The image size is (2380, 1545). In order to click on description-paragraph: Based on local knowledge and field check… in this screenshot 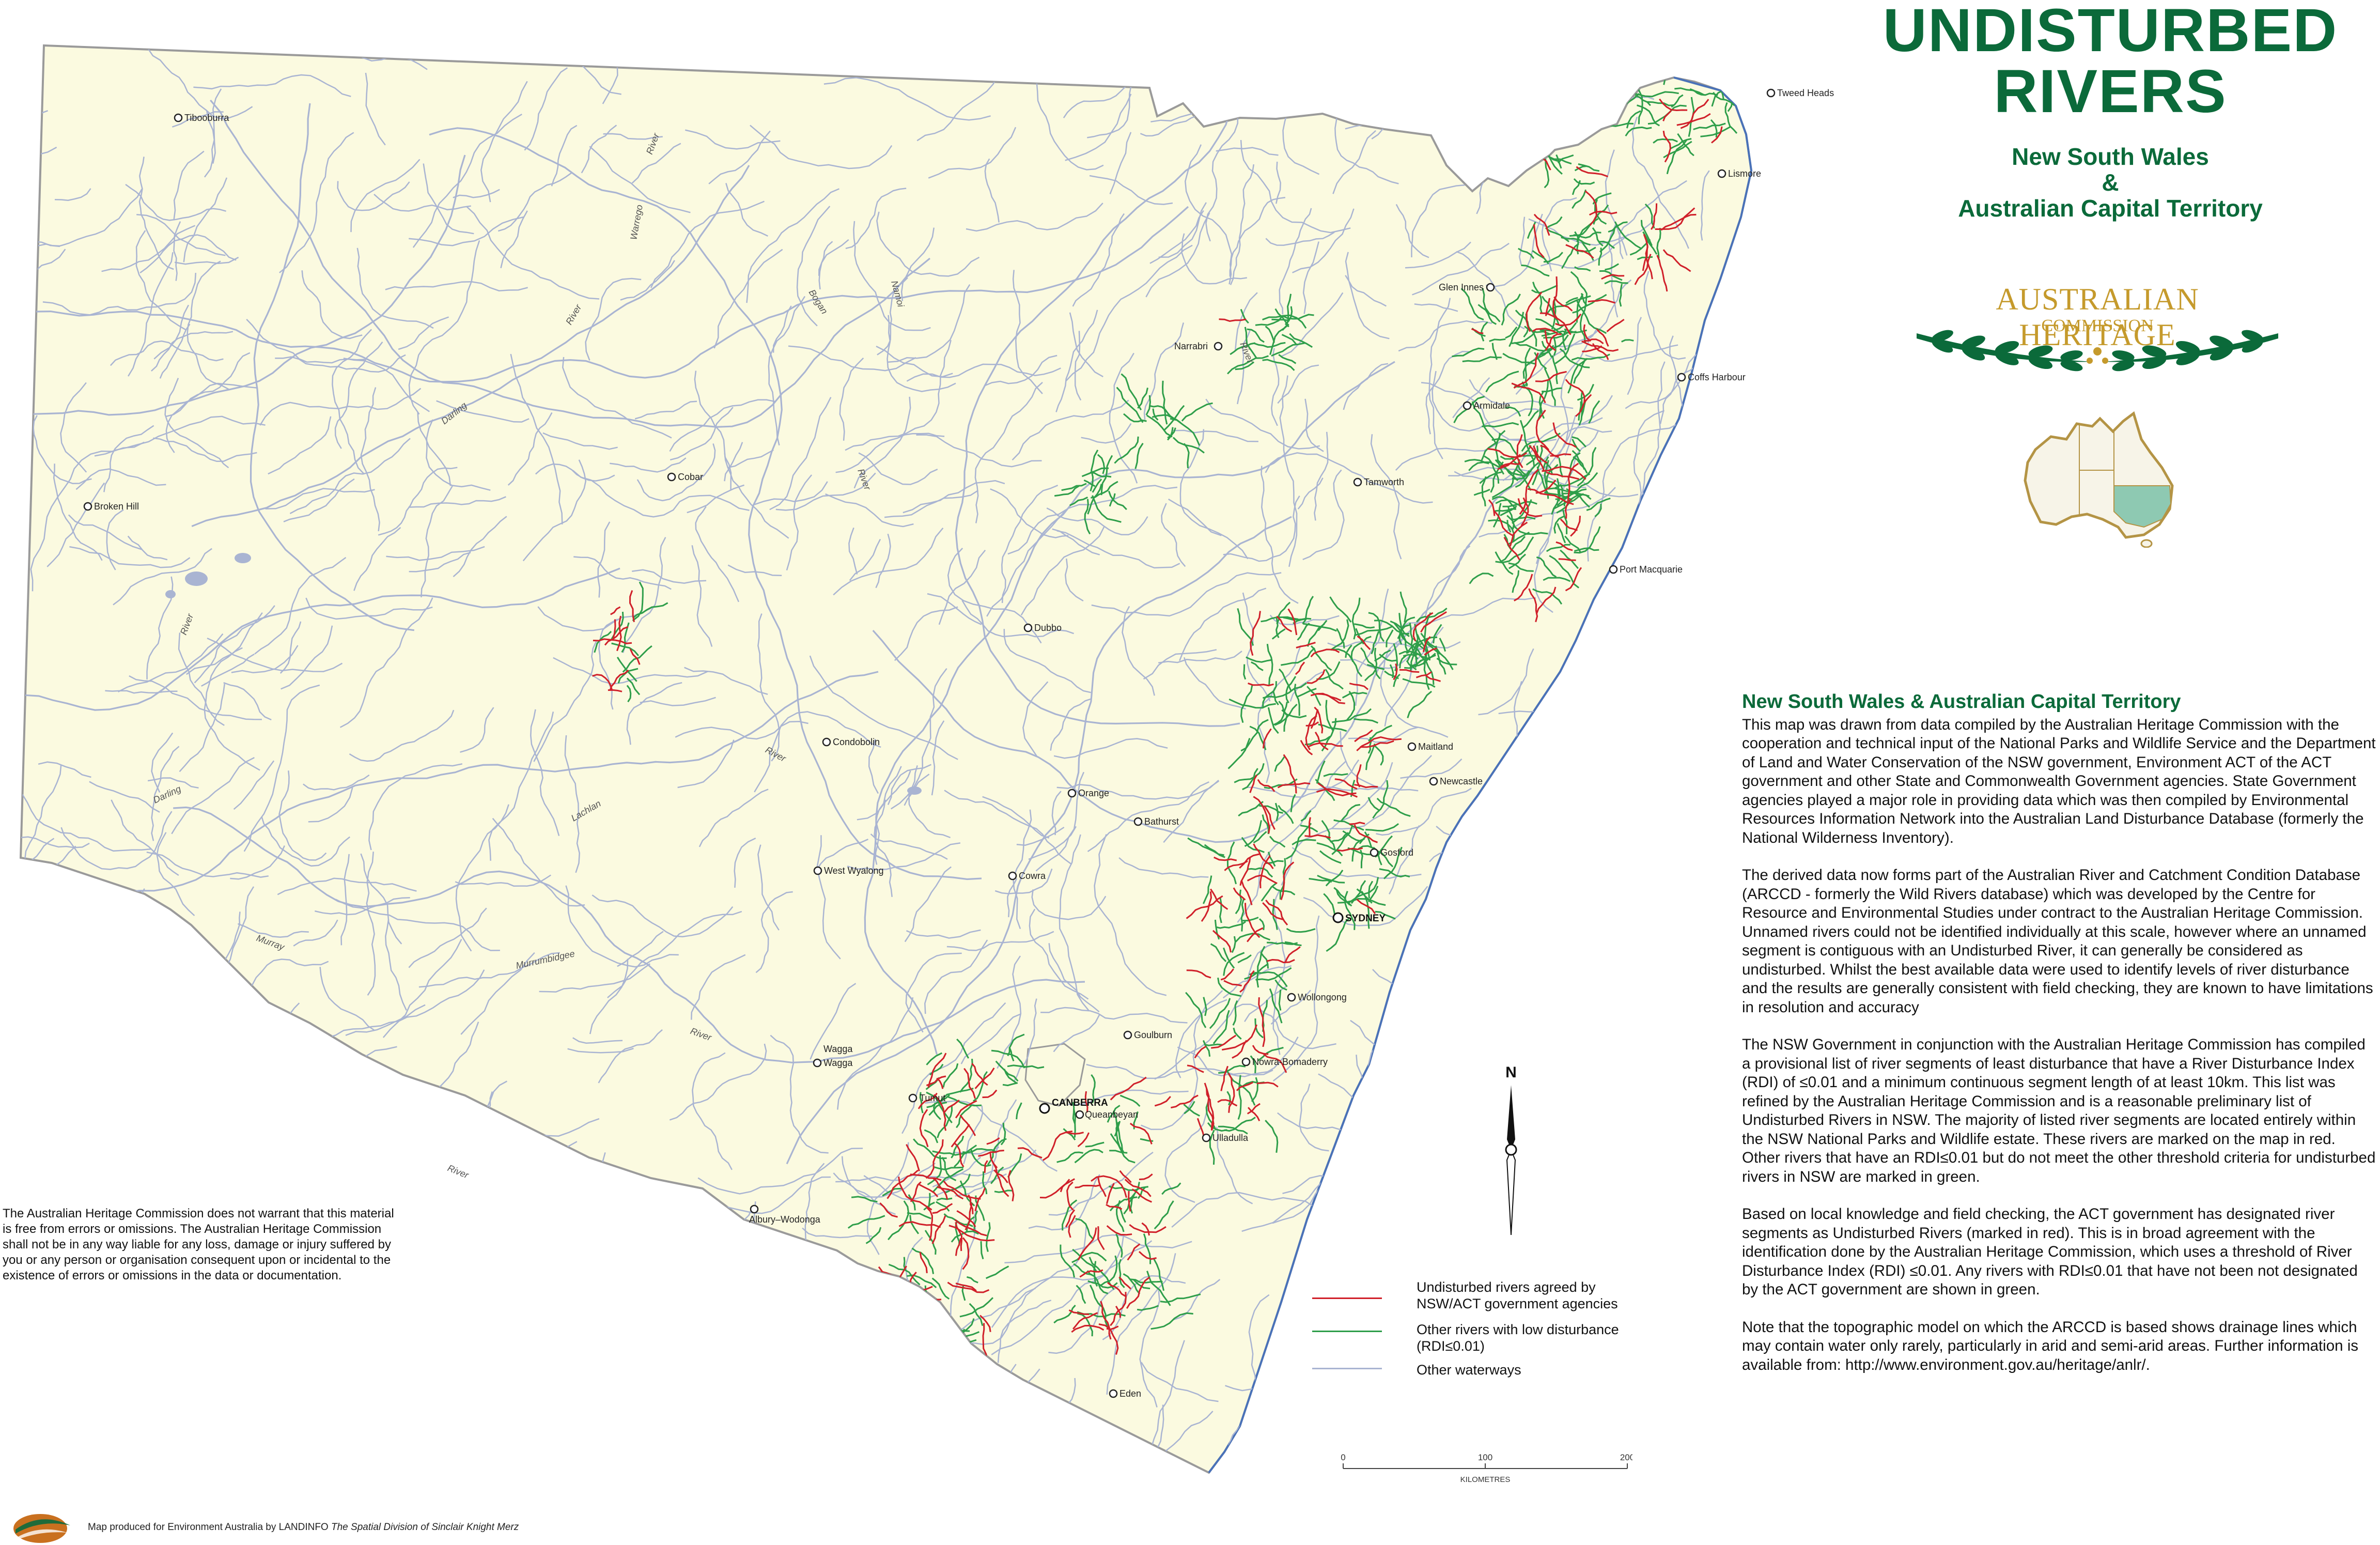, I will do `click(2050, 1252)`.